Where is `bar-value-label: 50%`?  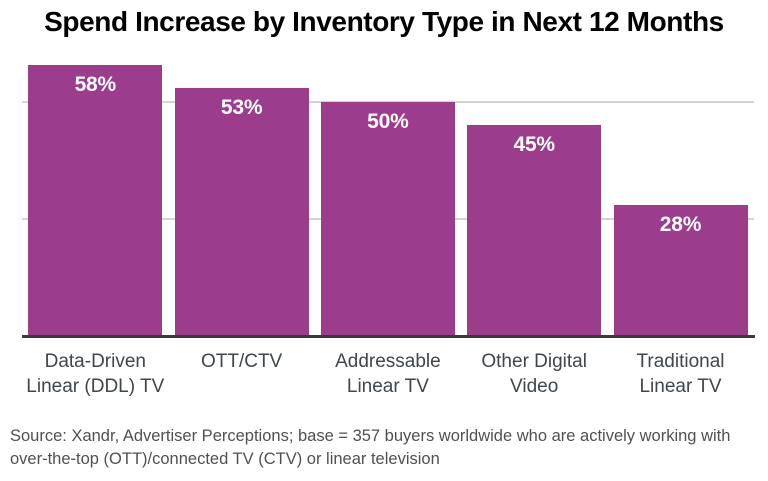 bar-value-label: 50% is located at coordinates (388, 121).